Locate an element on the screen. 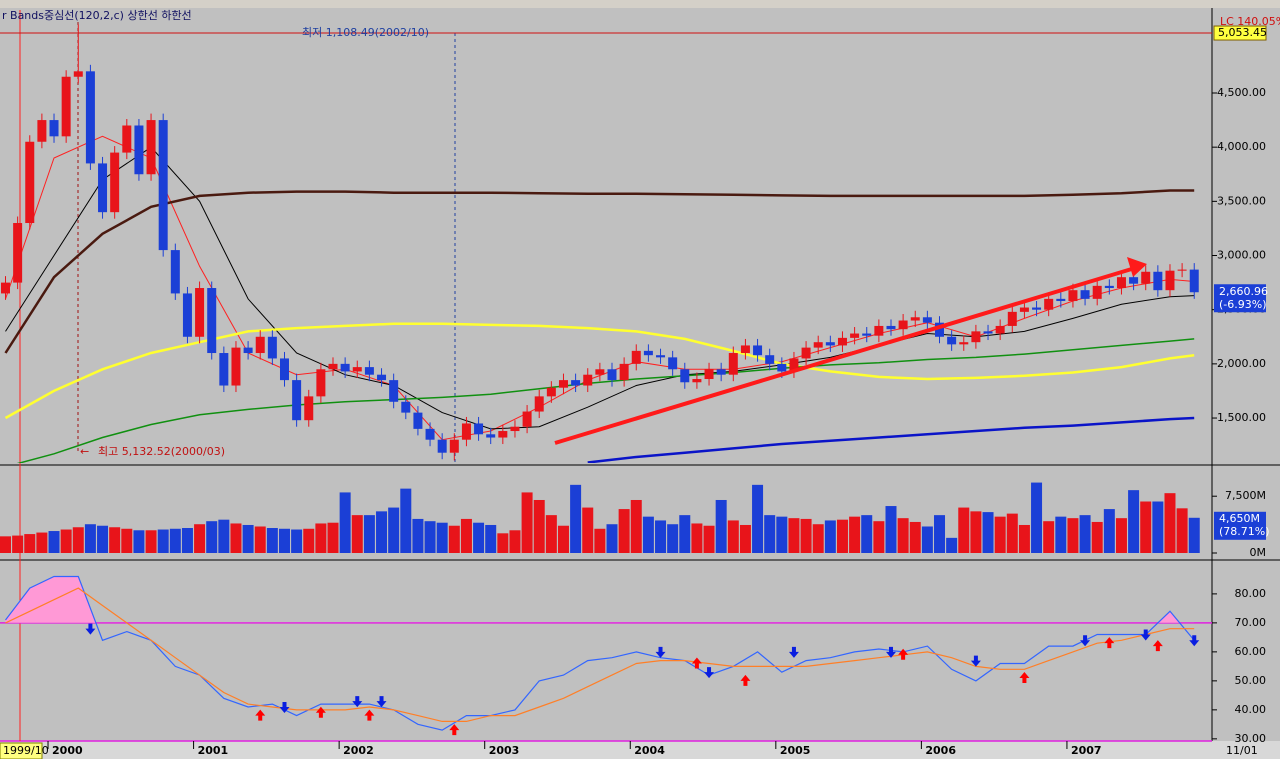 Image resolution: width=1280 pixels, height=759 pixels. indicator-title: r Bands중심선(120,2,c) 상한선 하한선 is located at coordinates (97, 15).